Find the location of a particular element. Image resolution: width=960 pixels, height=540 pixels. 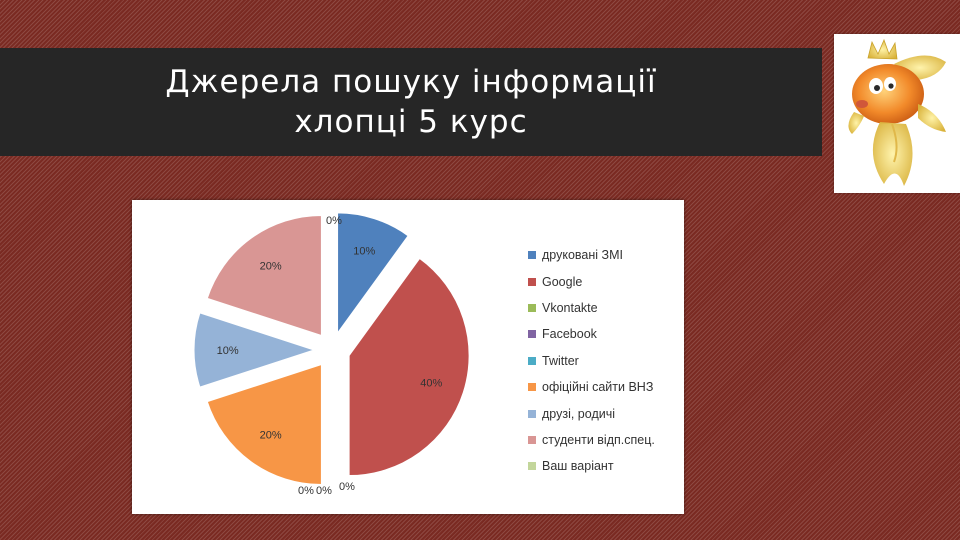

legend-label-0: друковані ЗМІ is located at coordinates (582, 255).